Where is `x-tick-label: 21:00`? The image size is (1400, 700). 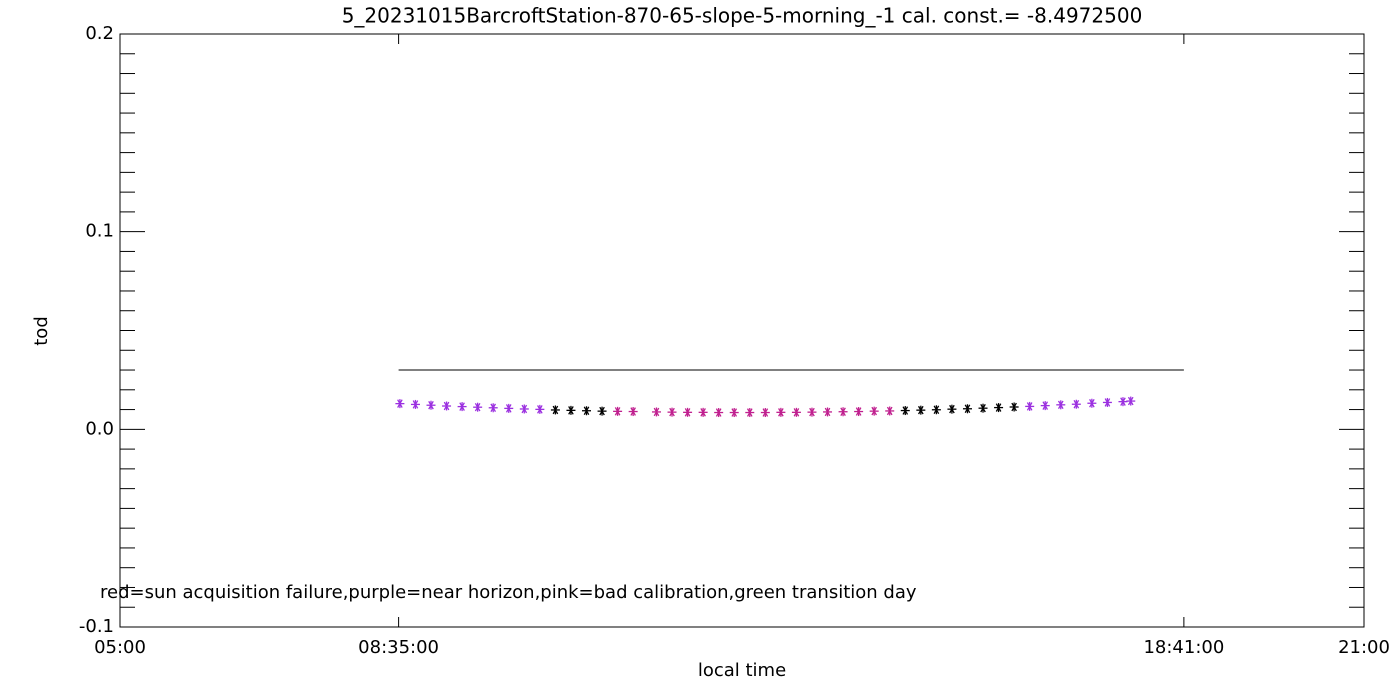
x-tick-label: 21:00 is located at coordinates (1364, 647).